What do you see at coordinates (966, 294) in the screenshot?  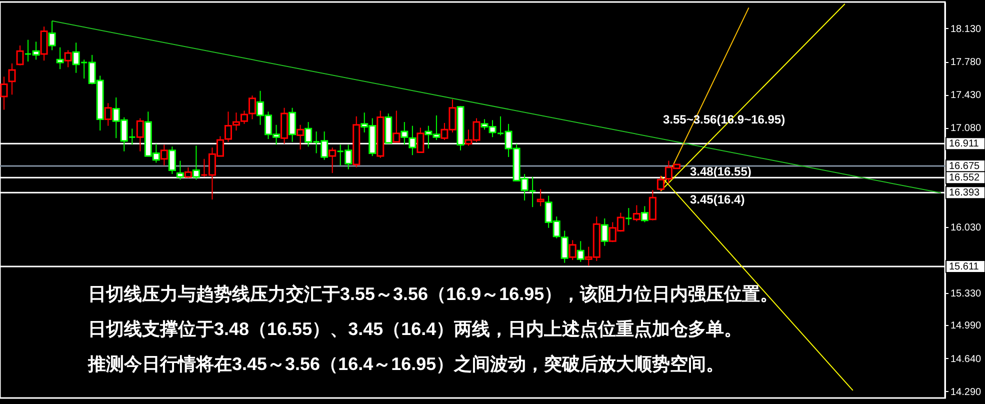 I see `y-tick-label: 15.330` at bounding box center [966, 294].